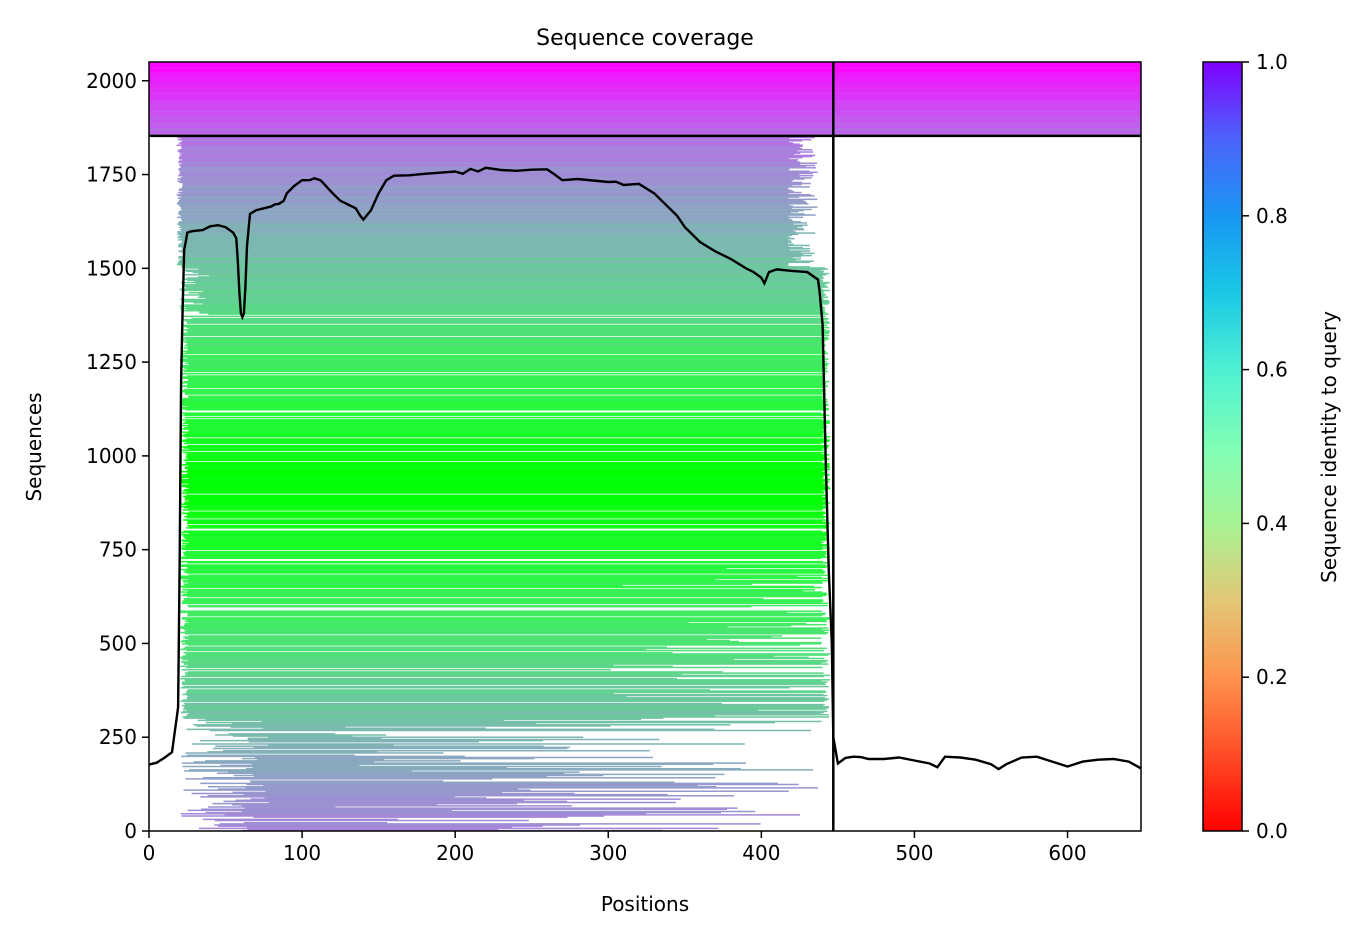 The image size is (1364, 939). Describe the element at coordinates (914, 853) in the screenshot. I see `x-tick-label: 500` at that location.